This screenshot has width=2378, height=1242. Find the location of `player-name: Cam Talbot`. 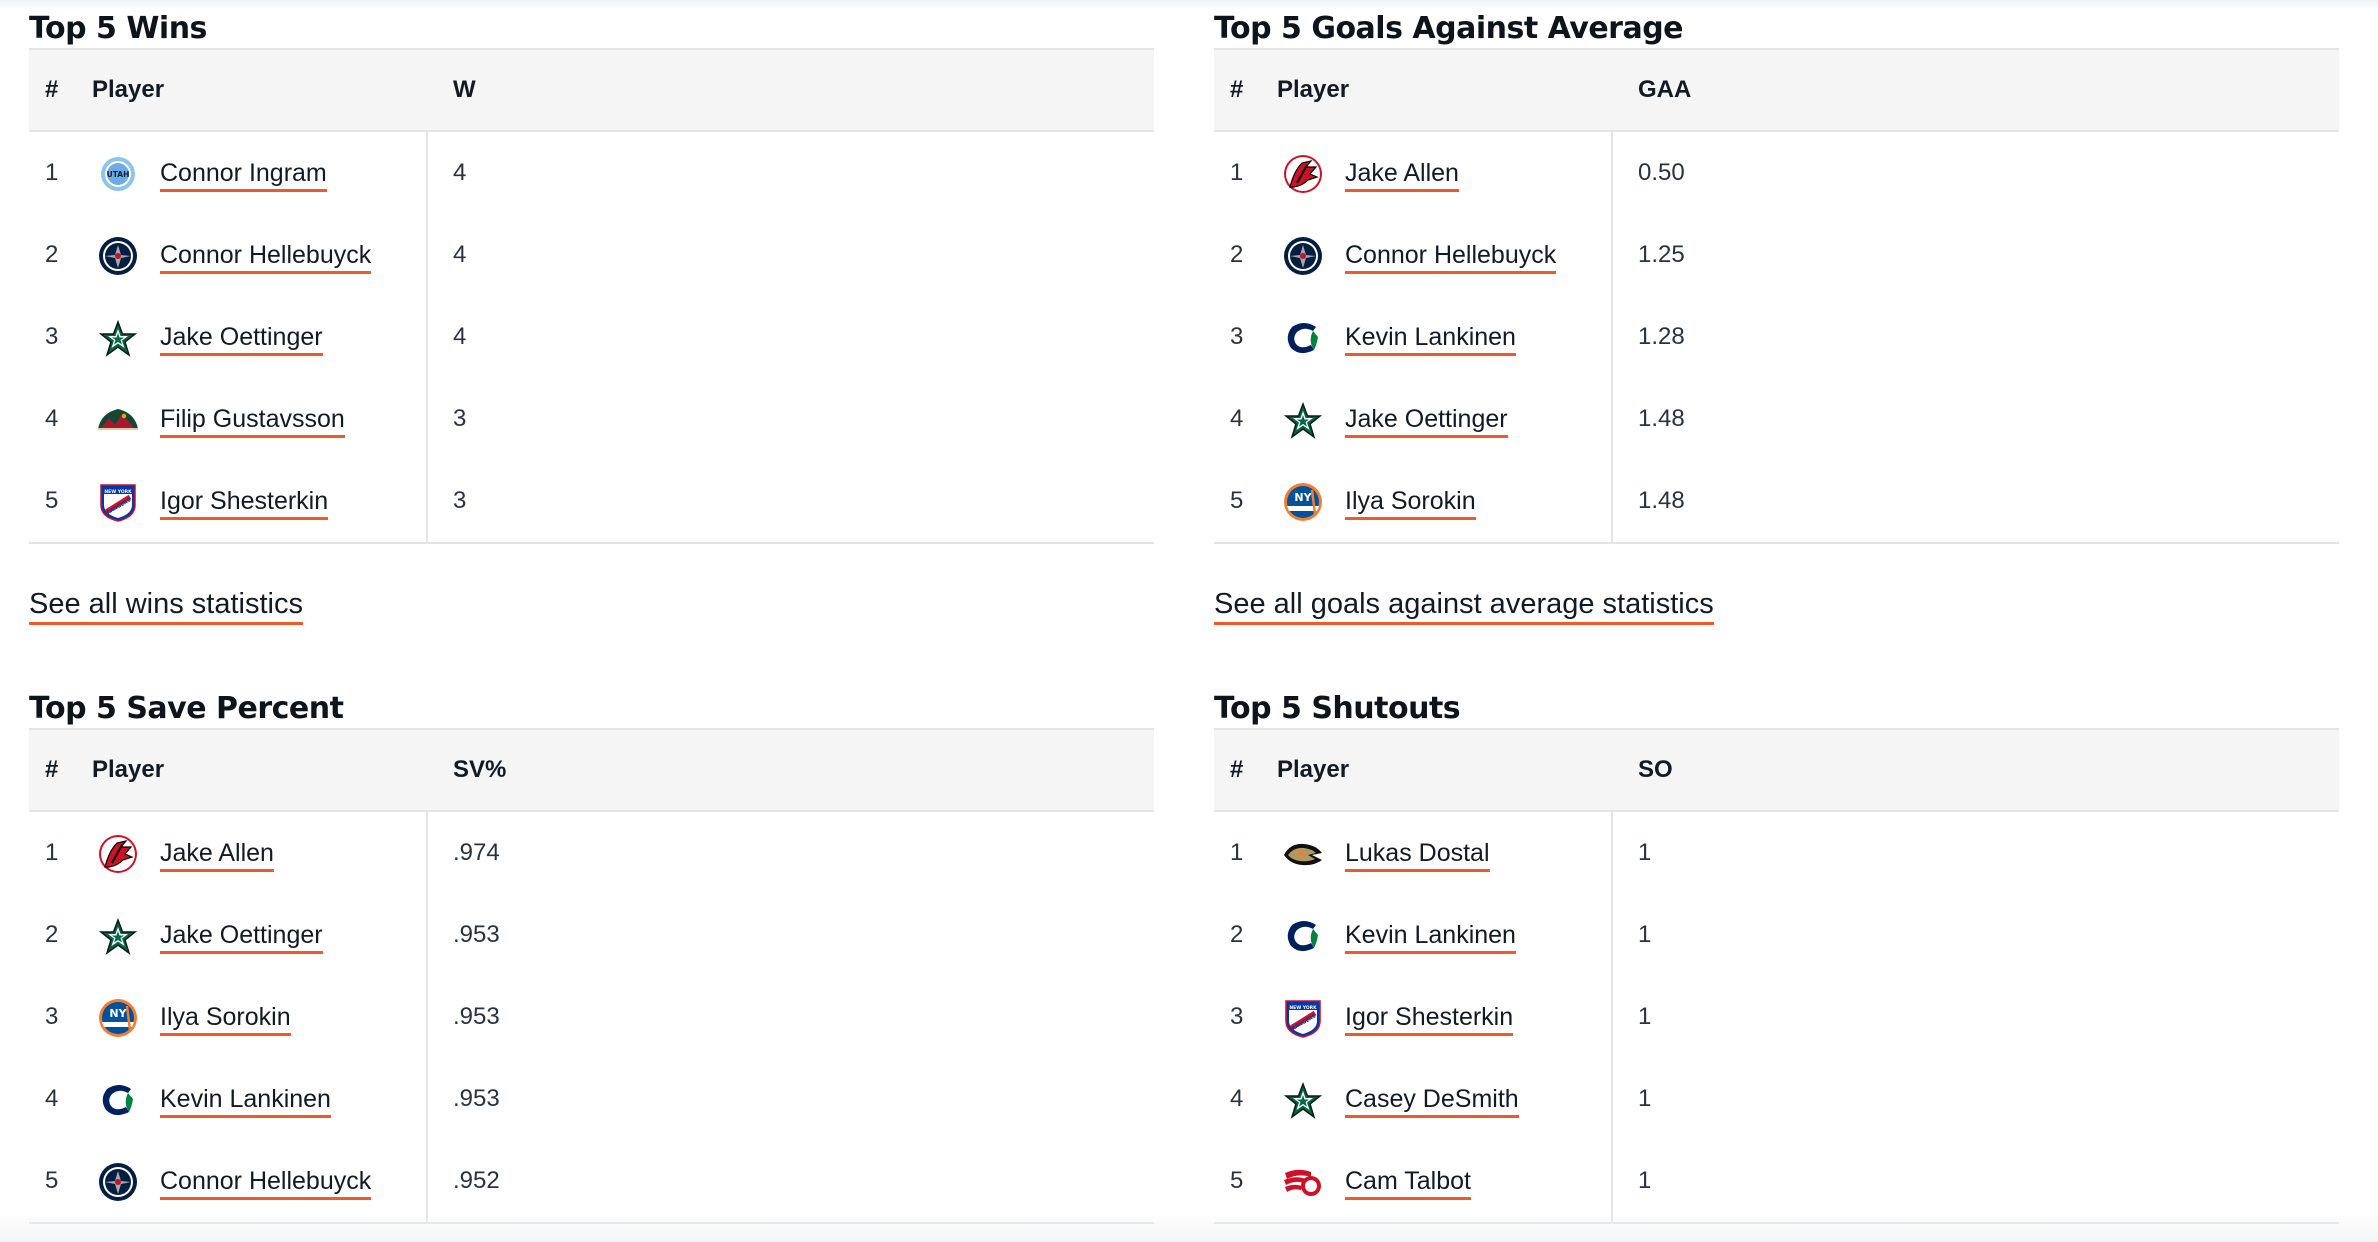

player-name: Cam Talbot is located at coordinates (1408, 1183).